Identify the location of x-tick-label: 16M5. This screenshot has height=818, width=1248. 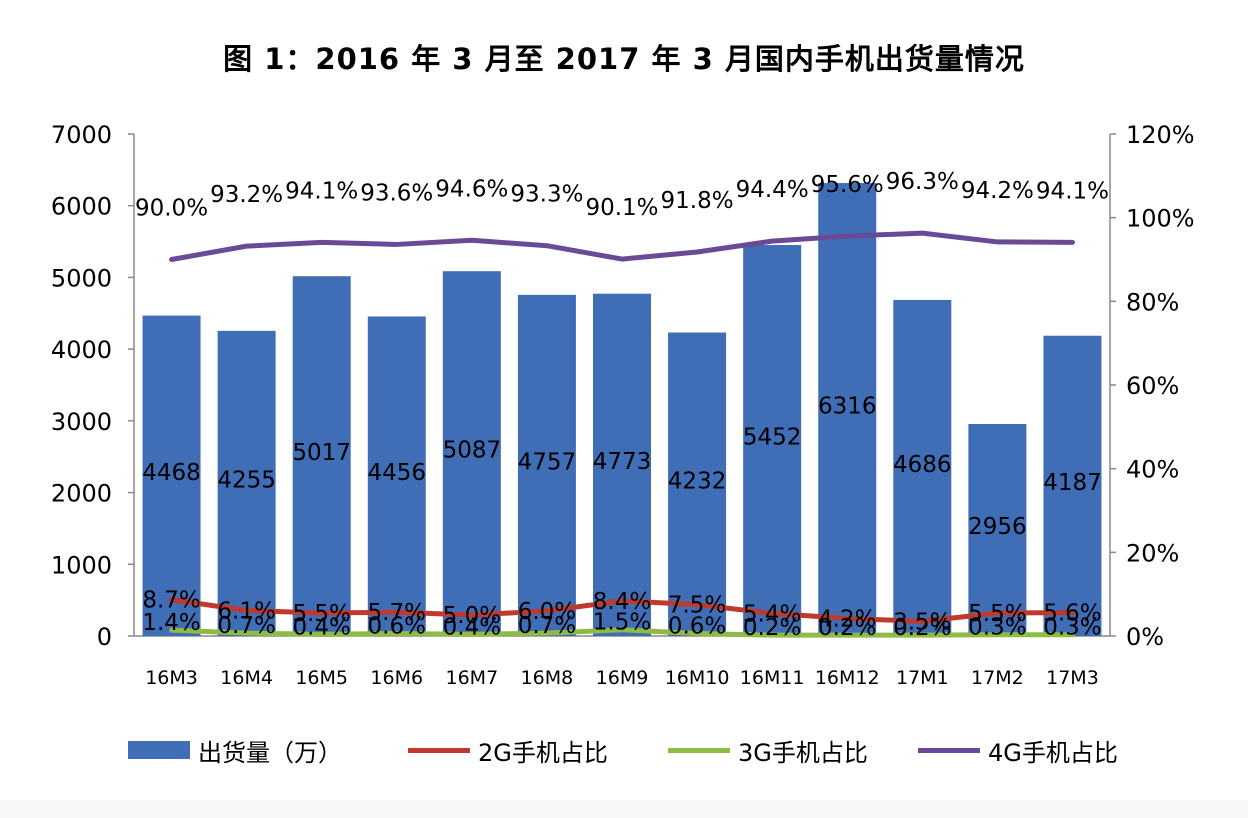
(321, 678).